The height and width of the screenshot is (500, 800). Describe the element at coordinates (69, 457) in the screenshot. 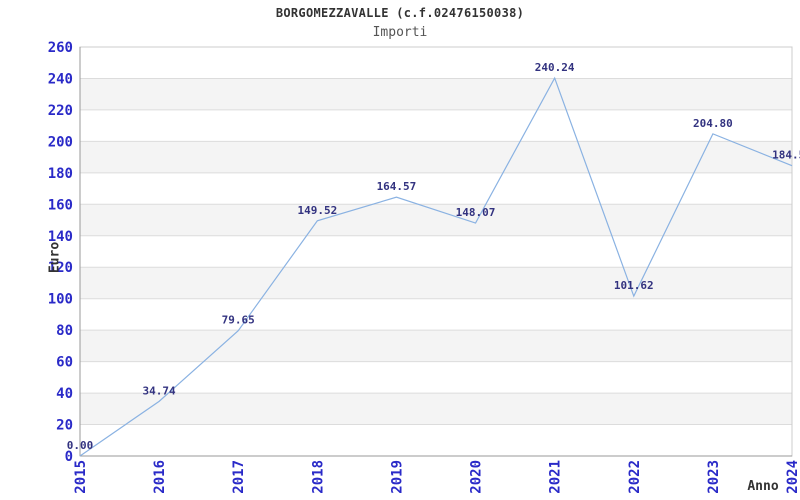

I see `y-tick-label: 0` at that location.